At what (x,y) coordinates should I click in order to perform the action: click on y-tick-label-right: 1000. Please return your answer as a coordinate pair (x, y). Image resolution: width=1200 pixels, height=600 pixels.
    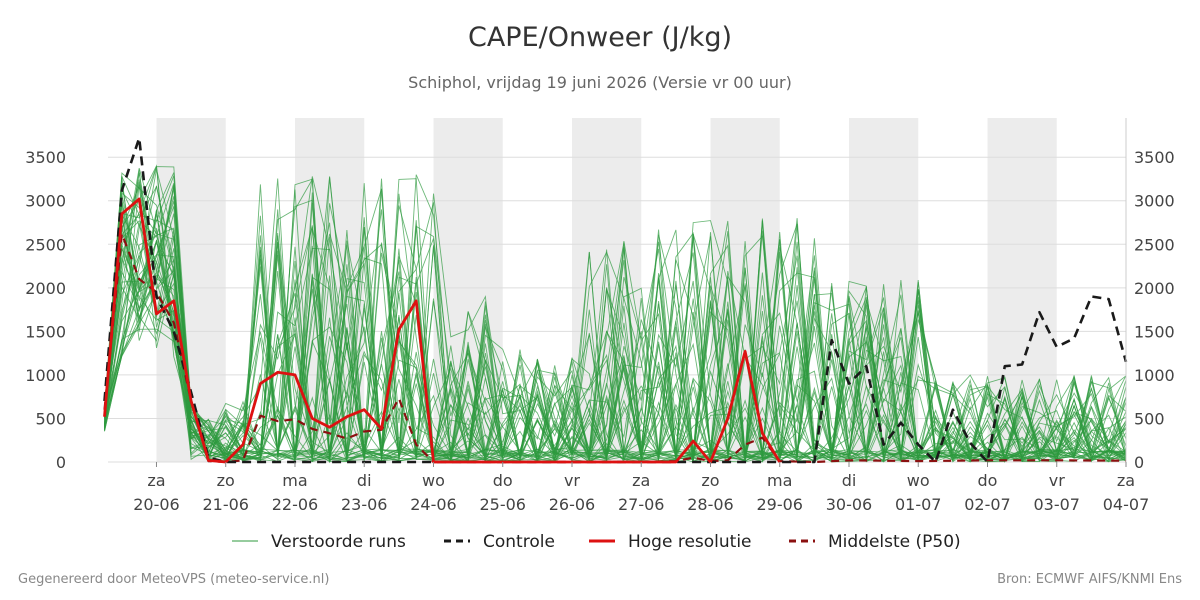
    Looking at the image, I should click on (1154, 375).